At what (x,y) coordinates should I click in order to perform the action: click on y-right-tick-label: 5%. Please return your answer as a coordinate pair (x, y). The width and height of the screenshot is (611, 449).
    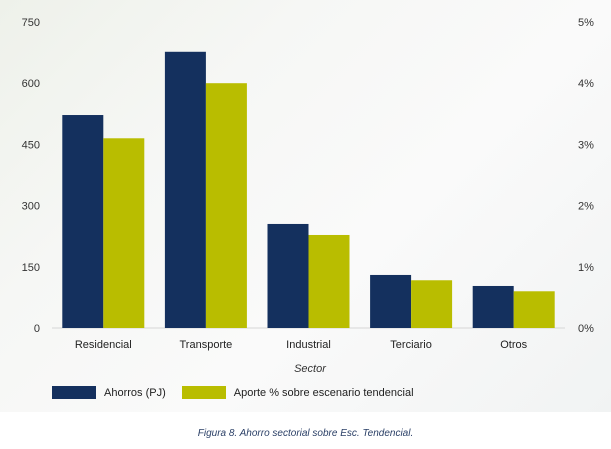
    Looking at the image, I should click on (586, 23).